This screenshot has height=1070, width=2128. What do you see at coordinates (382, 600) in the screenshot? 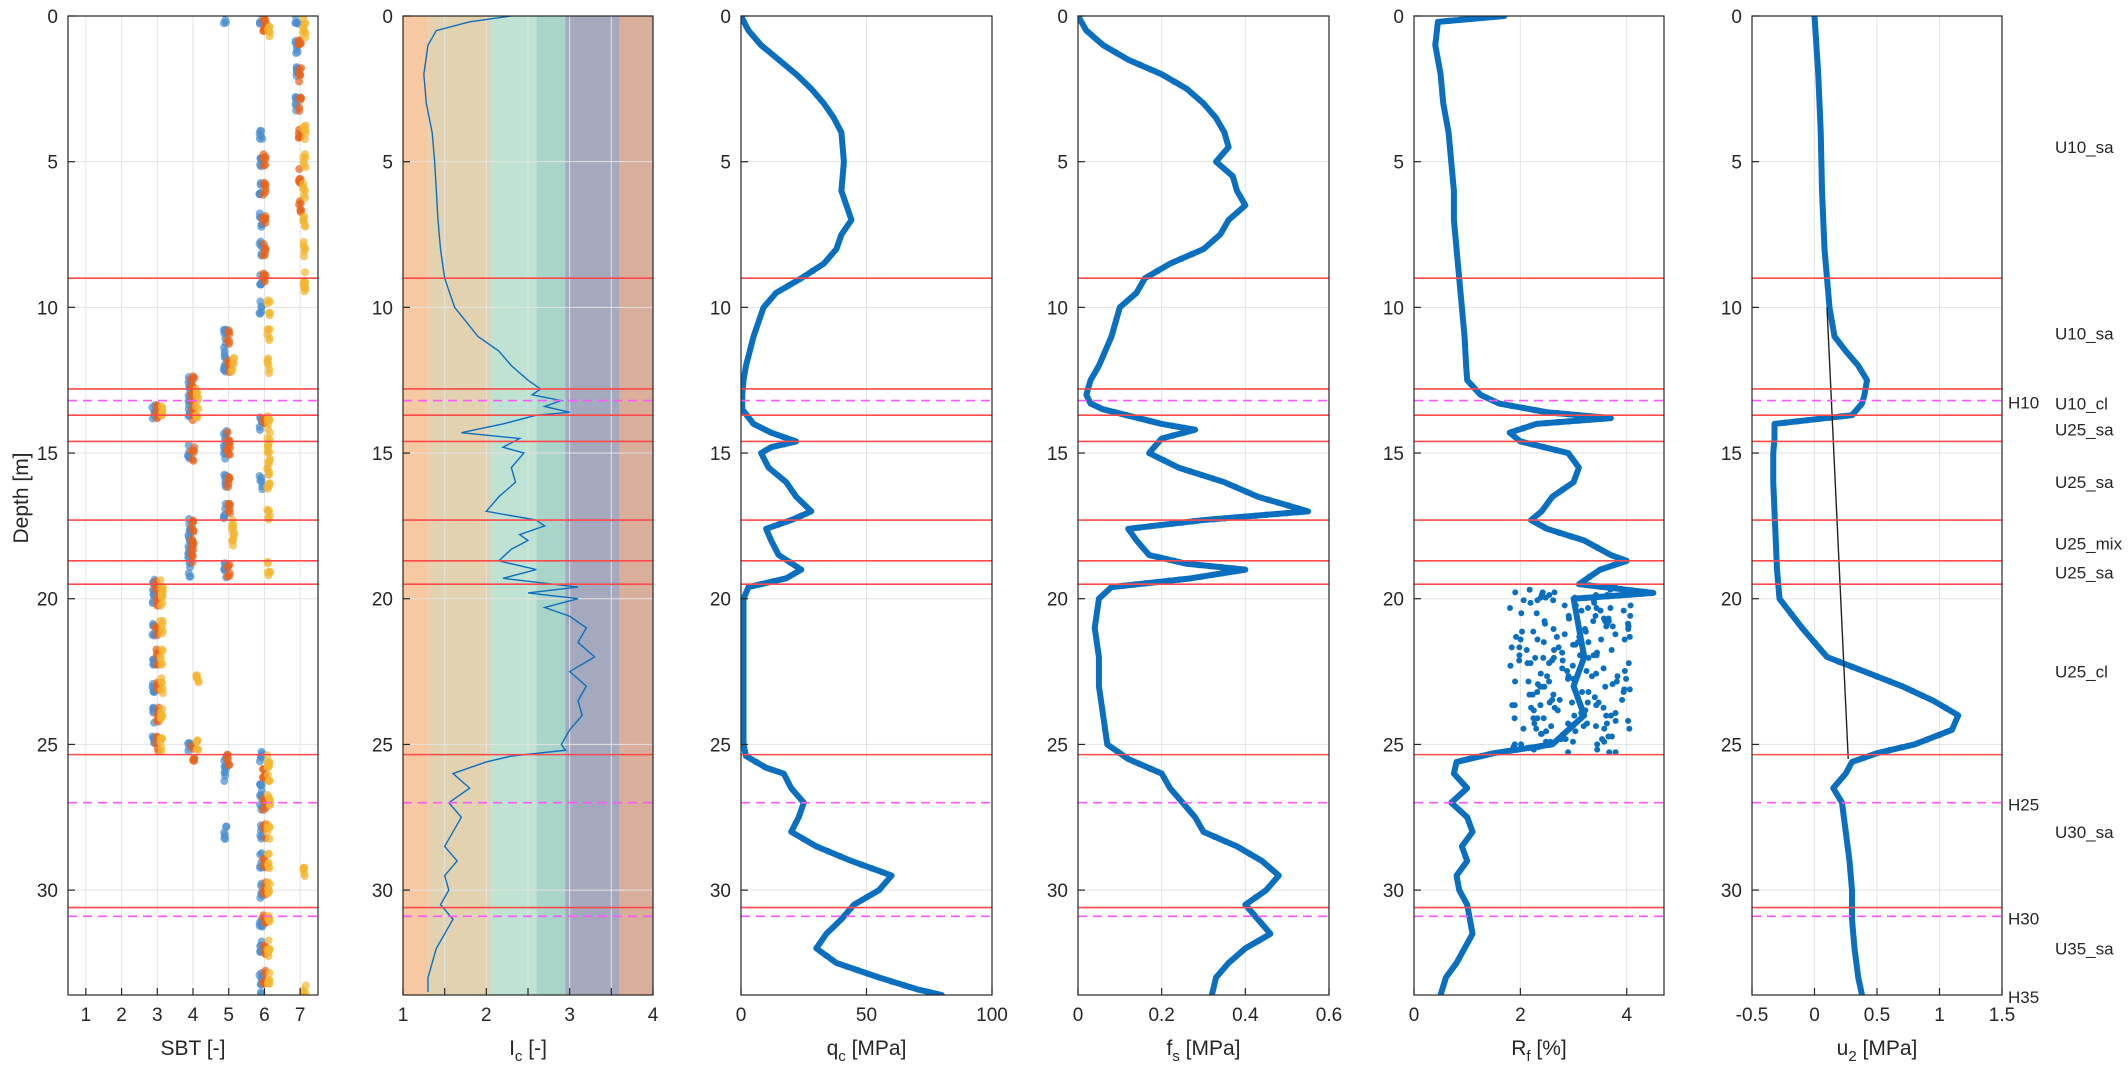
I see `y-tick-label: 20` at bounding box center [382, 600].